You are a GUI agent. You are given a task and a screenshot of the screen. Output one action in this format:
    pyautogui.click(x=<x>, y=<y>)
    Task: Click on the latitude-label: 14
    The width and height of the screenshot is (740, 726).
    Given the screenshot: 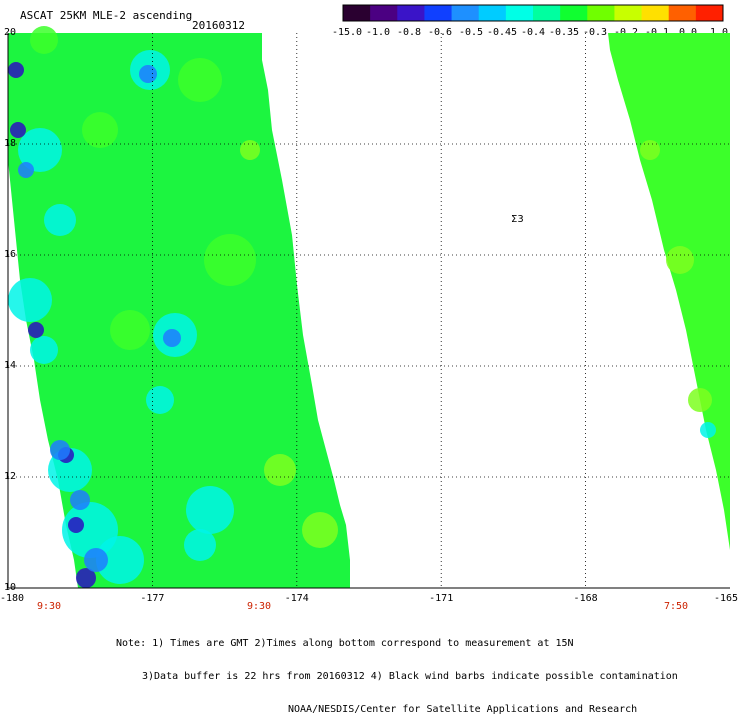 What is the action you would take?
    pyautogui.click(x=10, y=365)
    